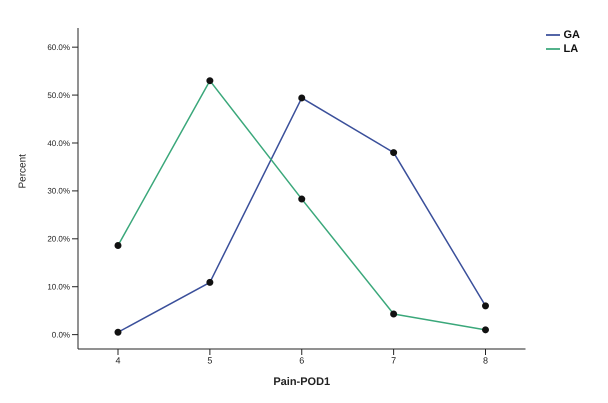  What do you see at coordinates (61, 335) in the screenshot?
I see `y-tick-label: 0.0%` at bounding box center [61, 335].